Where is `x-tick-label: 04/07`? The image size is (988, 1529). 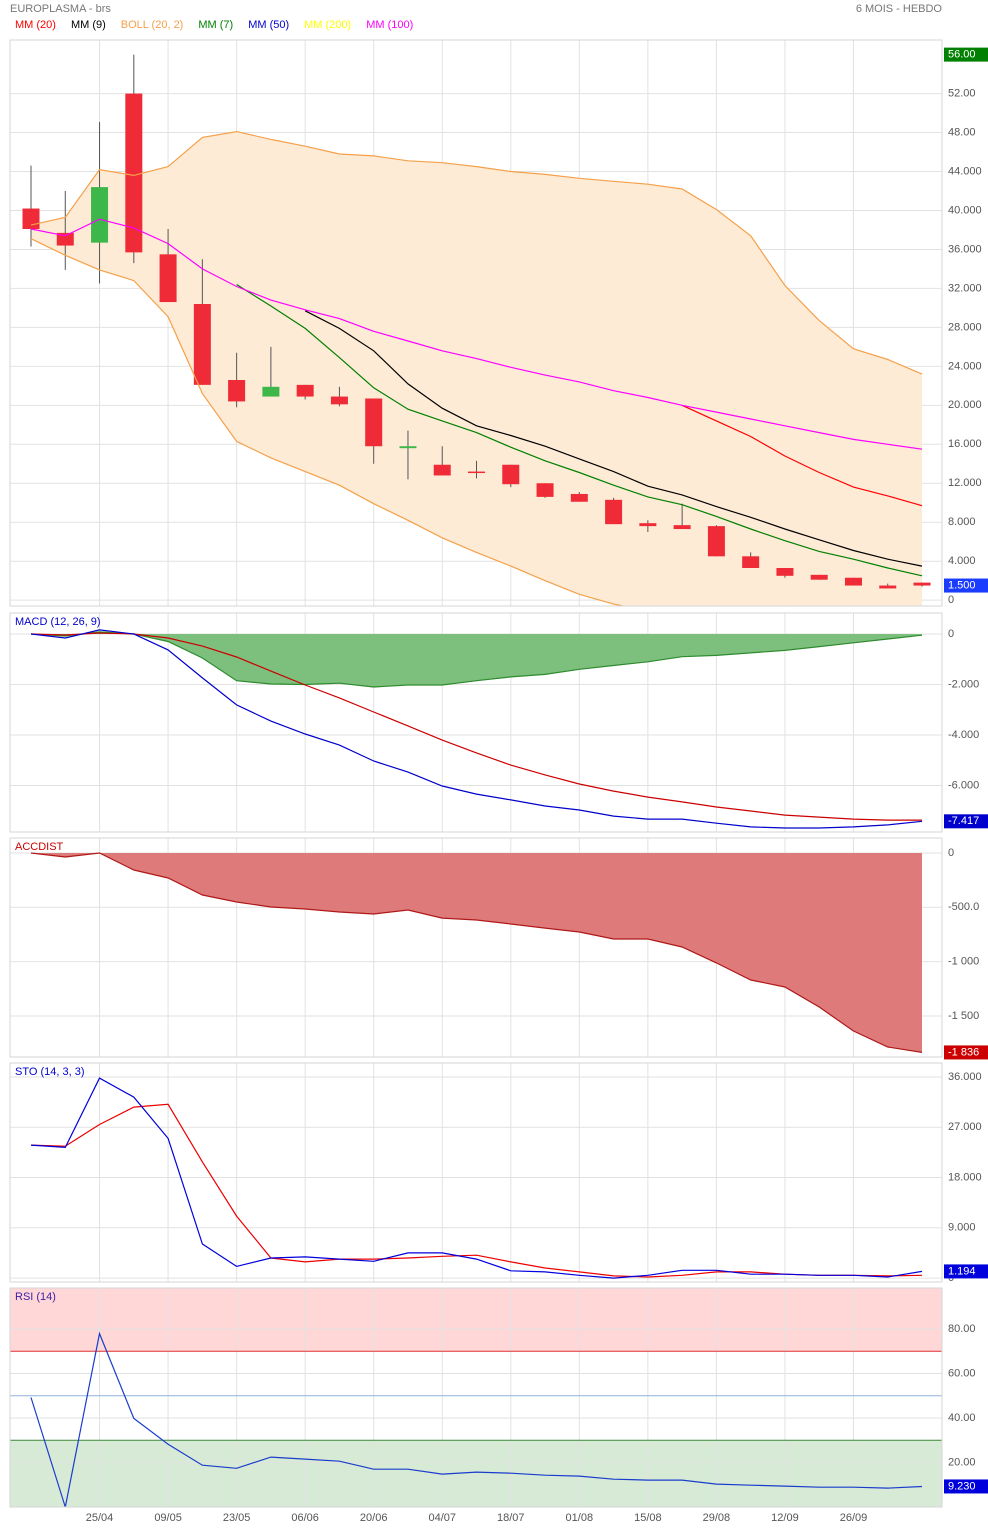 x-tick-label: 04/07 is located at coordinates (442, 1518).